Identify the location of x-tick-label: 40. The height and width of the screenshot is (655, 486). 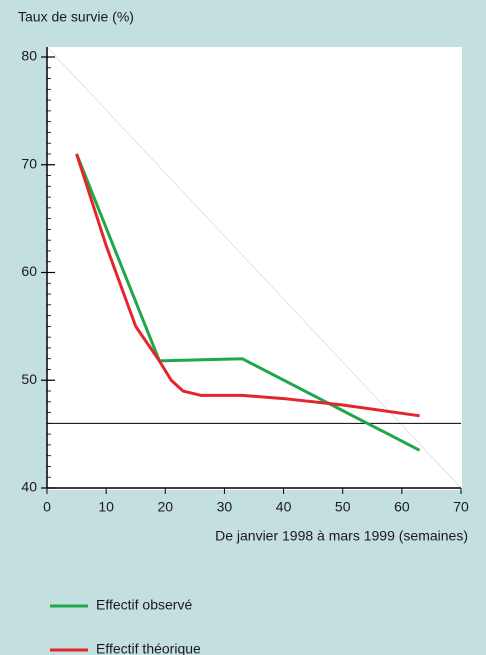
(284, 507).